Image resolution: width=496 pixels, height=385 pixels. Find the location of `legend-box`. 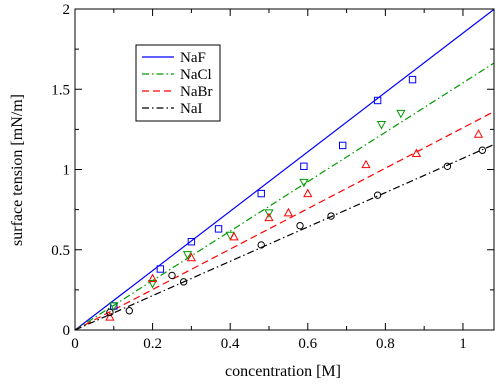

legend-box is located at coordinates (178, 83).